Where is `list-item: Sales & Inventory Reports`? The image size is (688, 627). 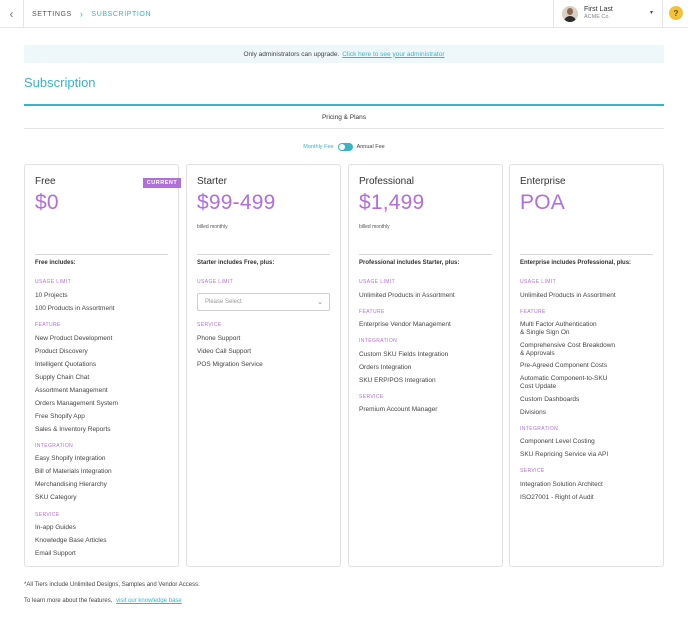 list-item: Sales & Inventory Reports is located at coordinates (73, 429).